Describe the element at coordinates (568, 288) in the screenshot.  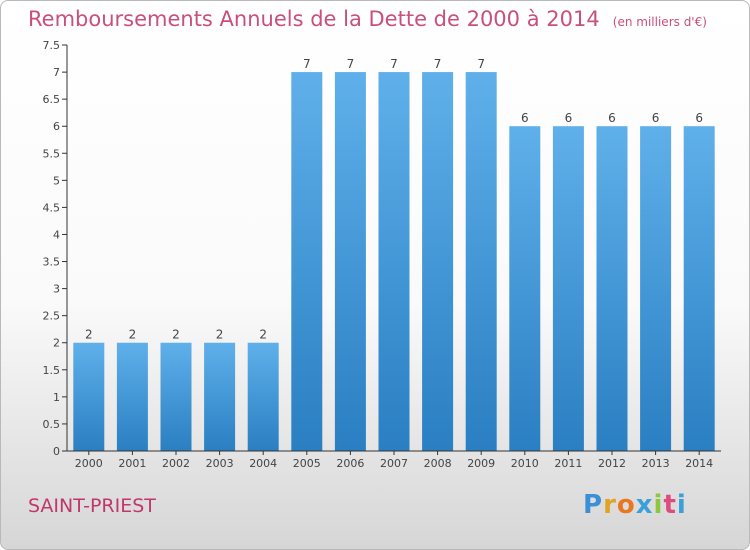
I see `bar-2011` at that location.